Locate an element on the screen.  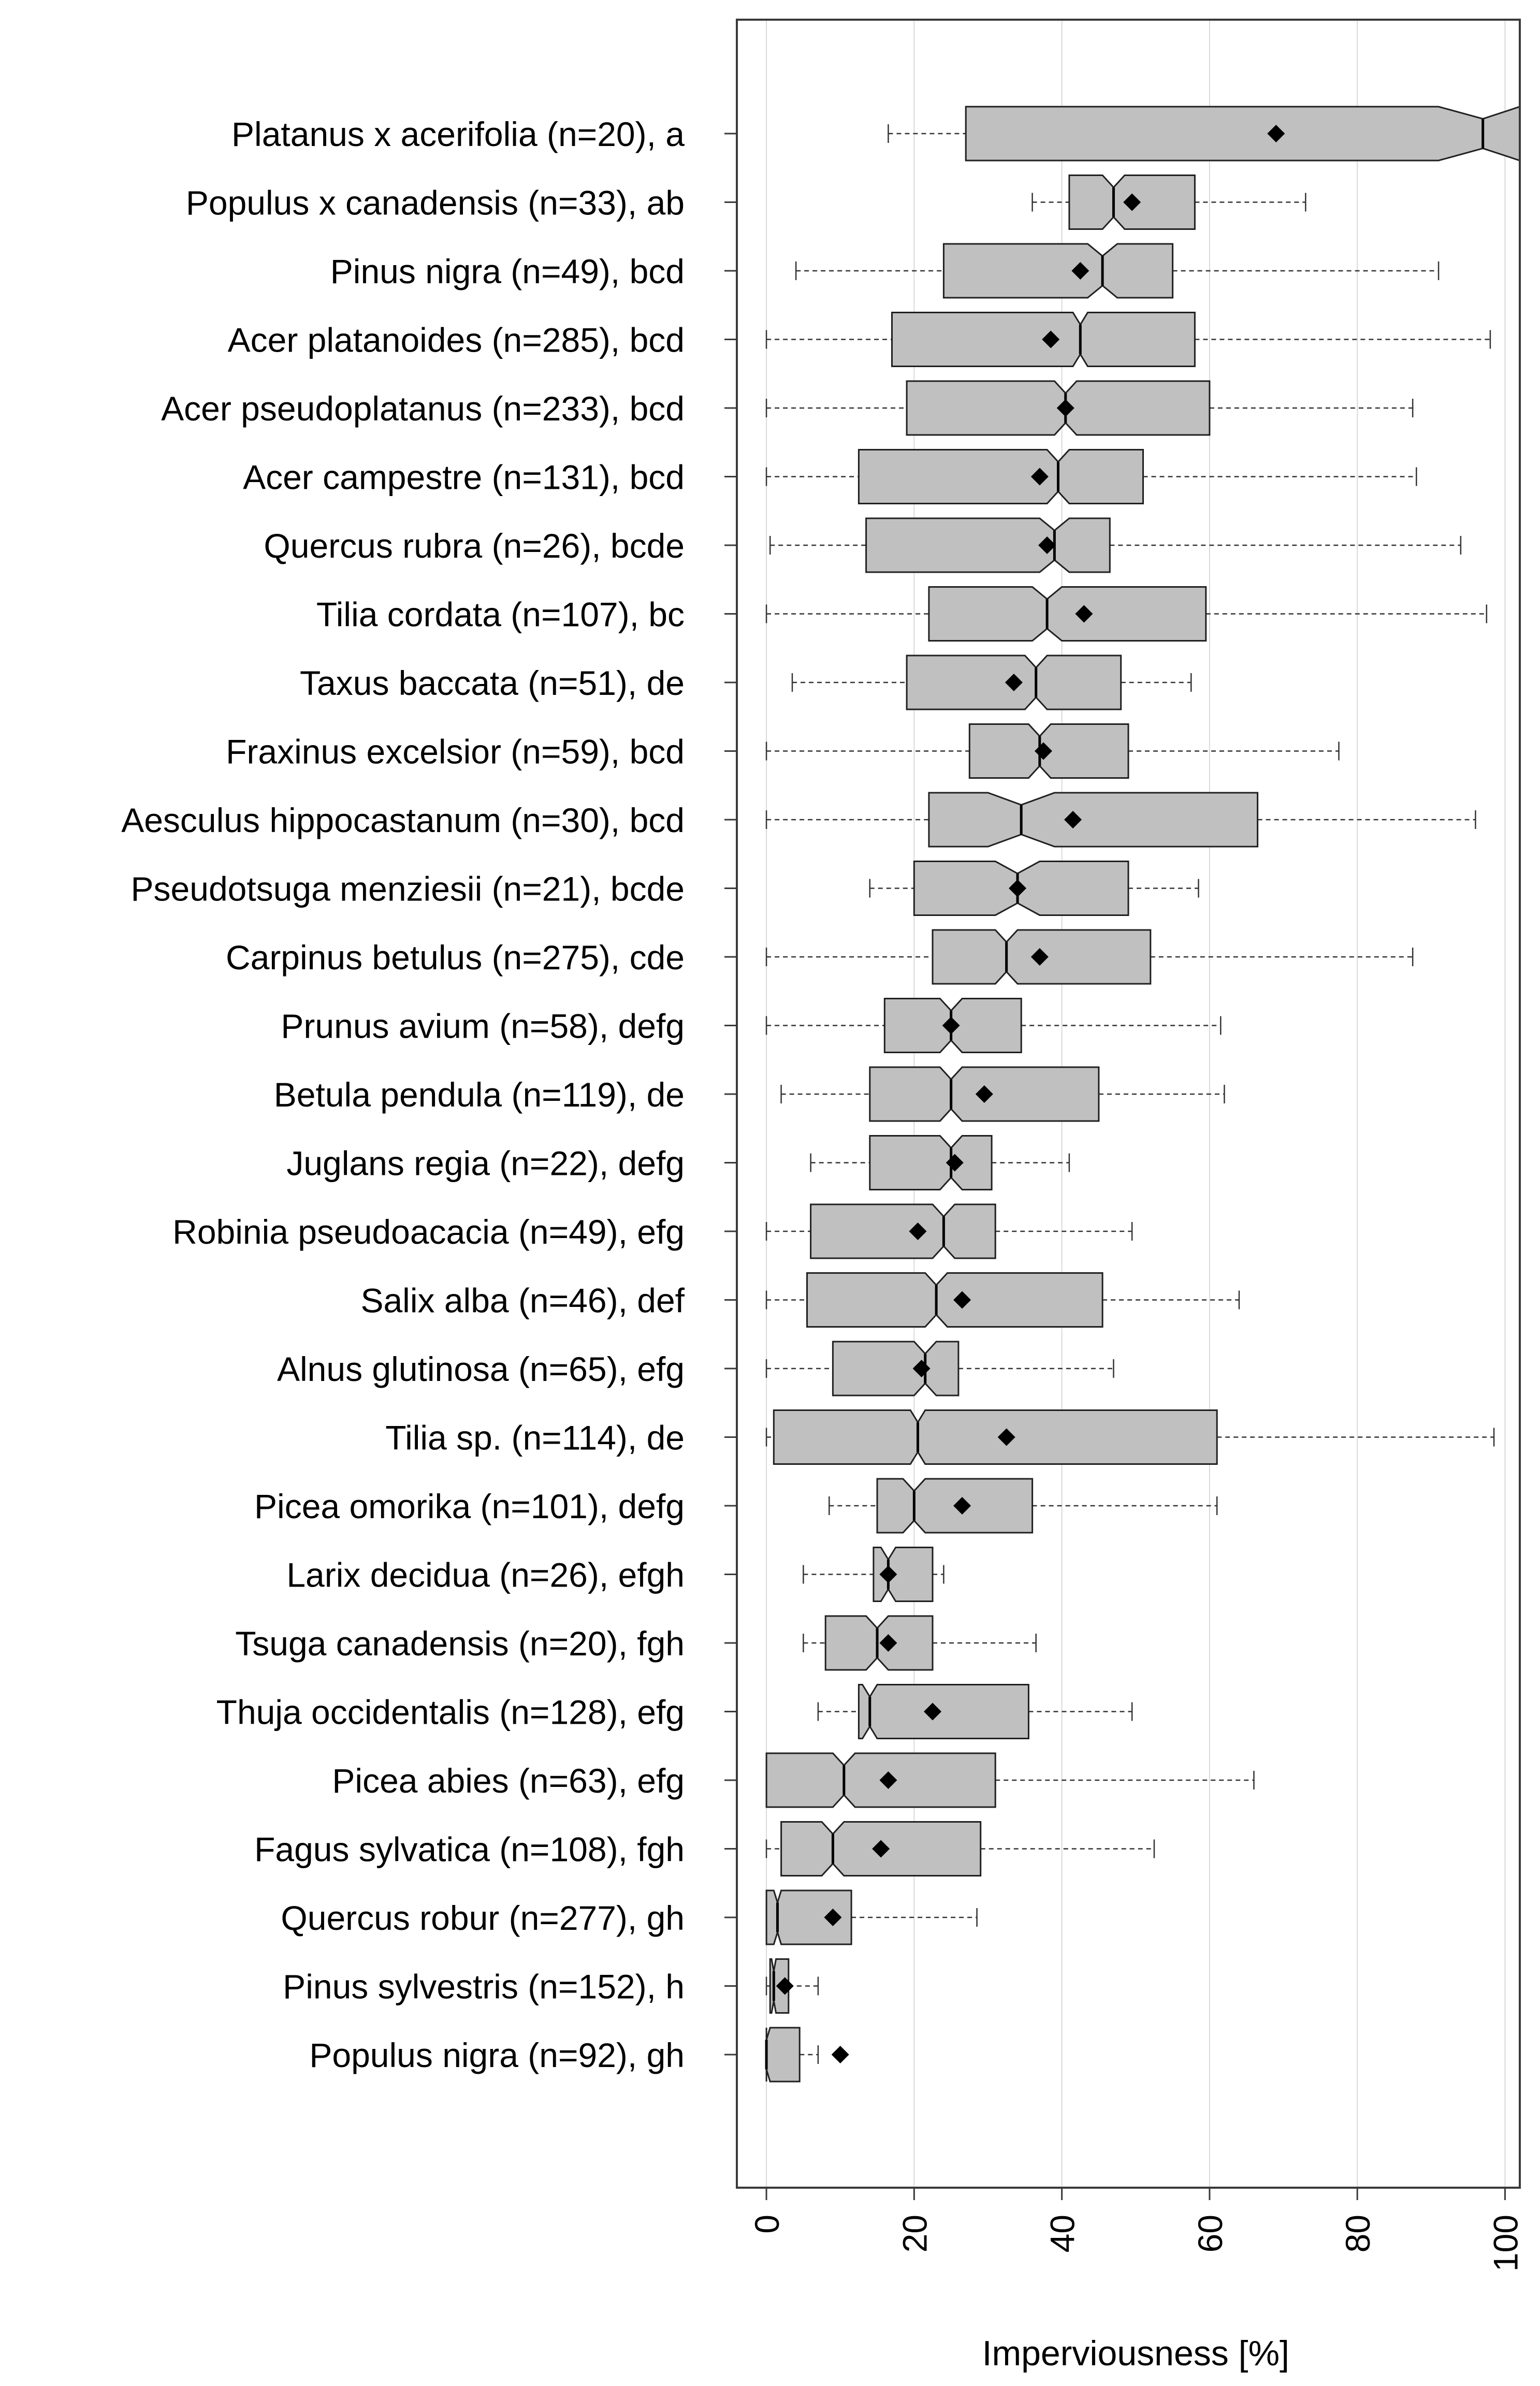
category-label: Quercus robur (n=277), gh is located at coordinates (483, 1918).